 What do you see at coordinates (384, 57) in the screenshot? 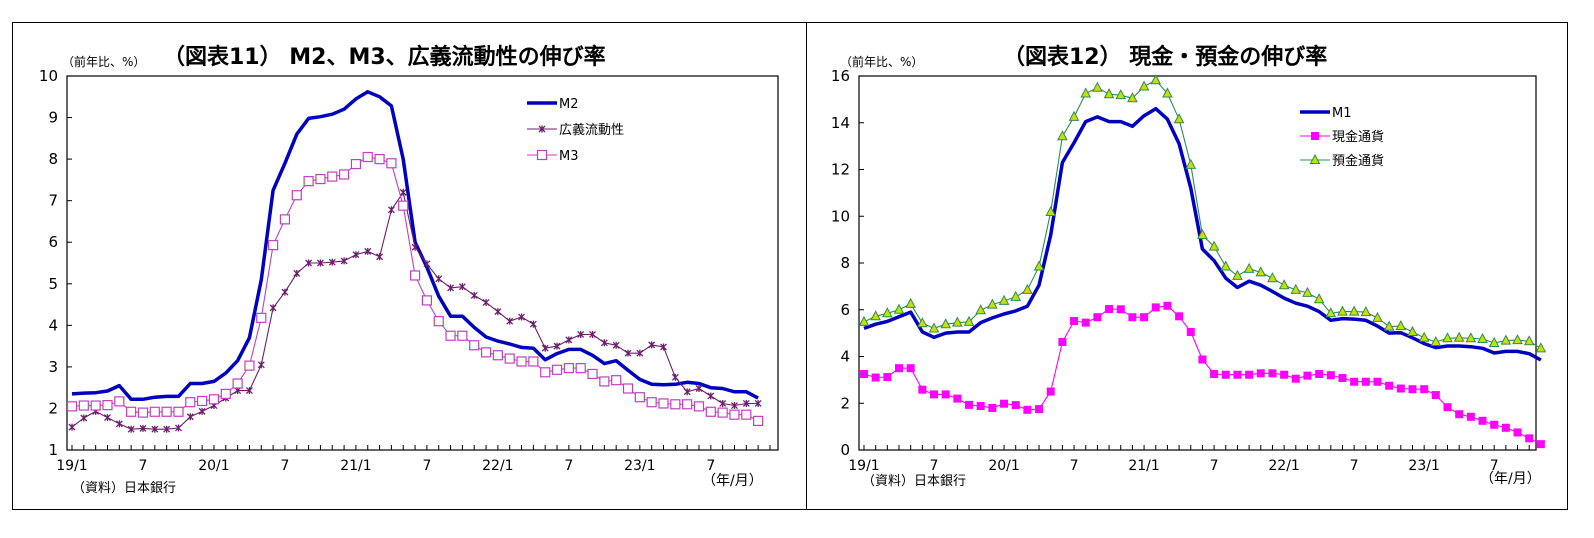
I see `chart-11-title: （図表11） M2、M3、広義流動性の伸び率` at bounding box center [384, 57].